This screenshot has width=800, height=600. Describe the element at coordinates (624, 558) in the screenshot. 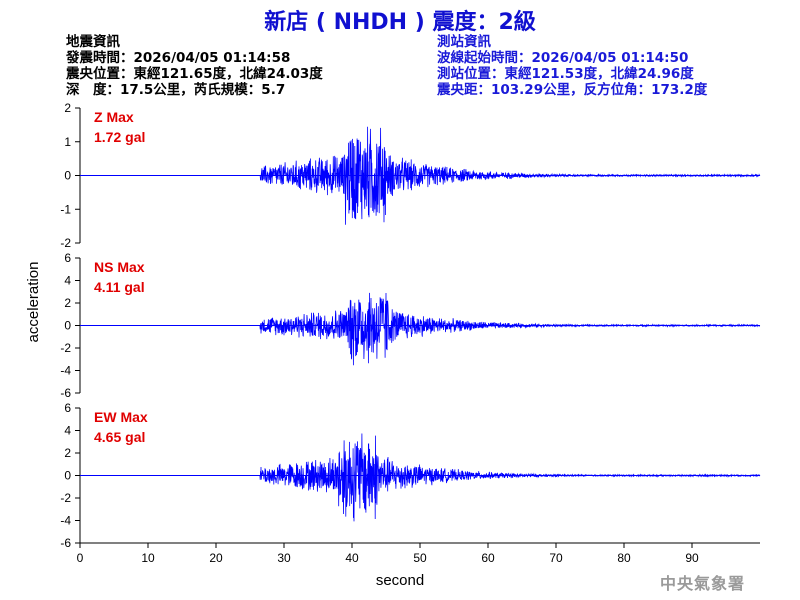

I see `x-tick-label: 80` at that location.